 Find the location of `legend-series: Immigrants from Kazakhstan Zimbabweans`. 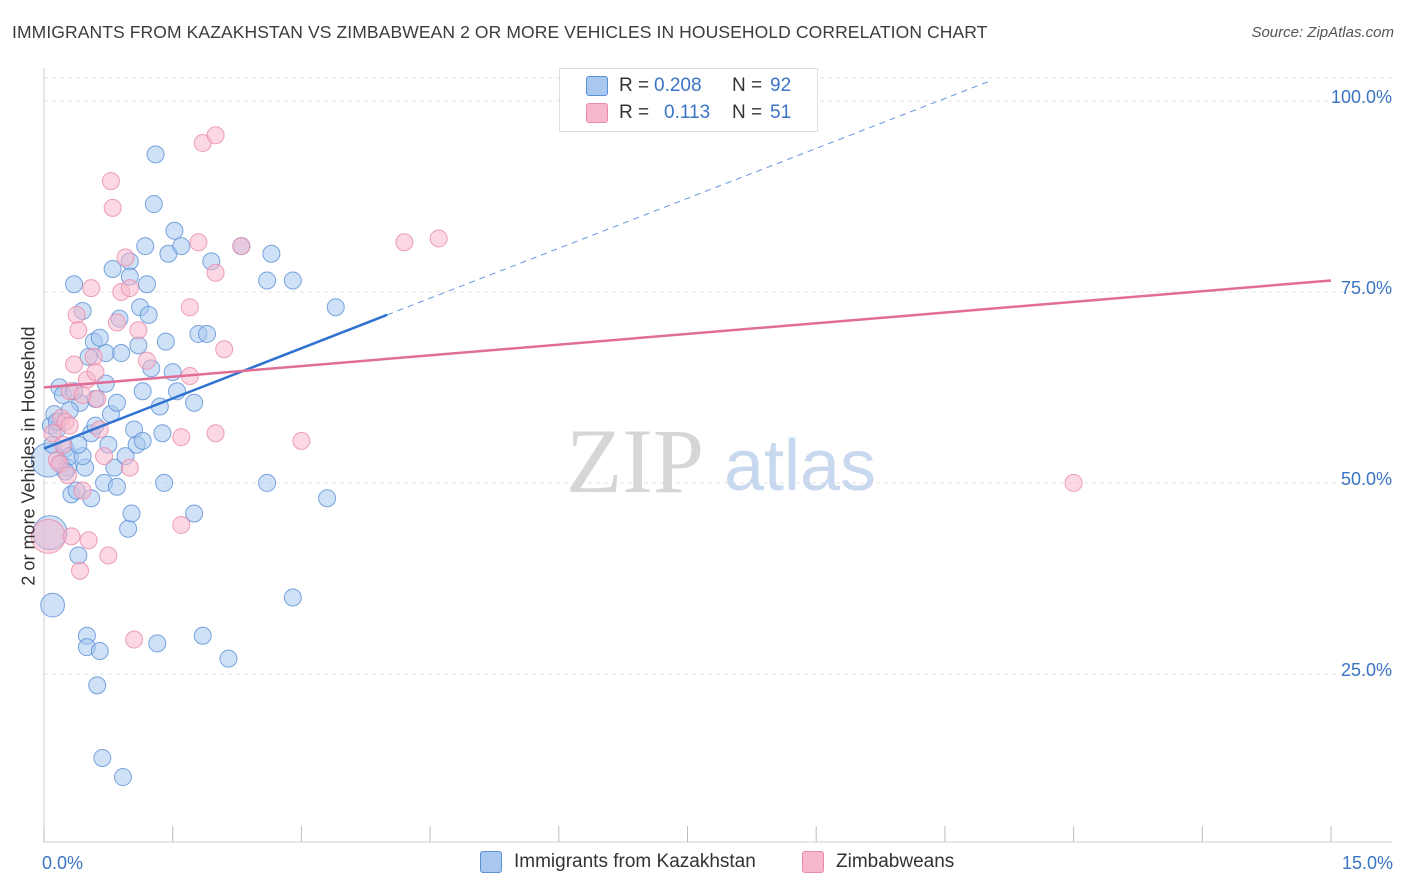

legend-series: Immigrants from Kazakhstan Zimbabweans is located at coordinates (703, 865).